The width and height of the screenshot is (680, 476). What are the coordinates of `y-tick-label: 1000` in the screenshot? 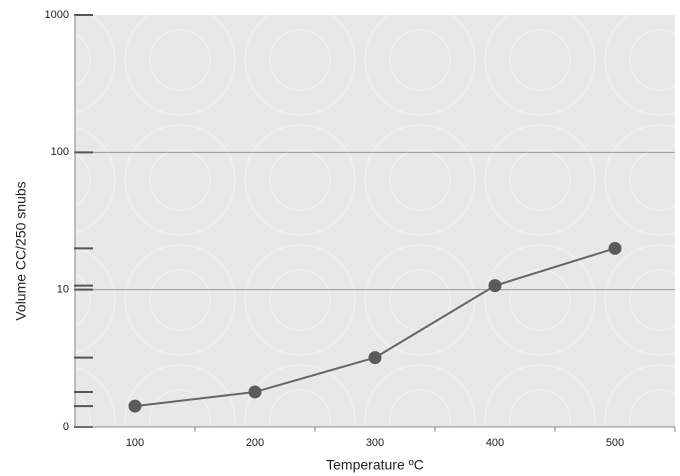 It's located at (57, 15).